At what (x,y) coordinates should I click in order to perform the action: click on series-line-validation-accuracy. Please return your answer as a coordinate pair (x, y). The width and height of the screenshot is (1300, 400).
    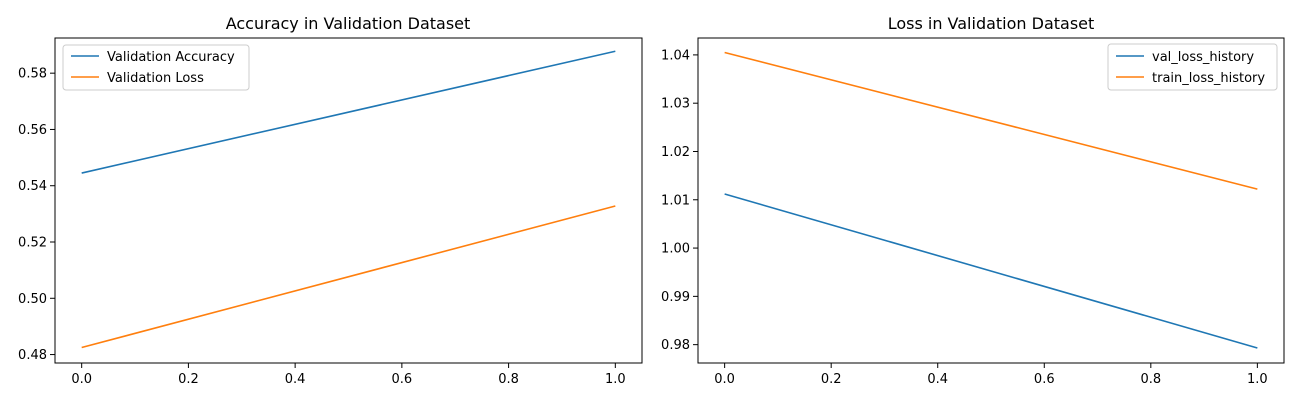
    Looking at the image, I should click on (348, 112).